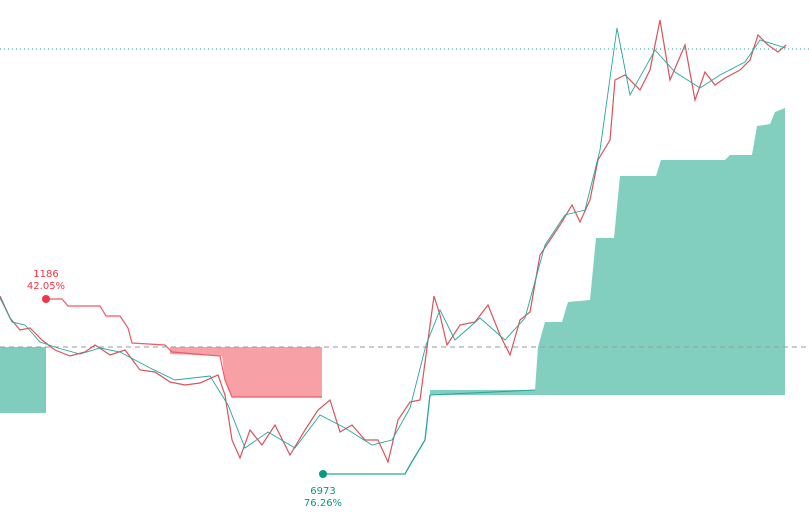 Image resolution: width=809 pixels, height=514 pixels. I want to click on teal-zone, so click(23, 380).